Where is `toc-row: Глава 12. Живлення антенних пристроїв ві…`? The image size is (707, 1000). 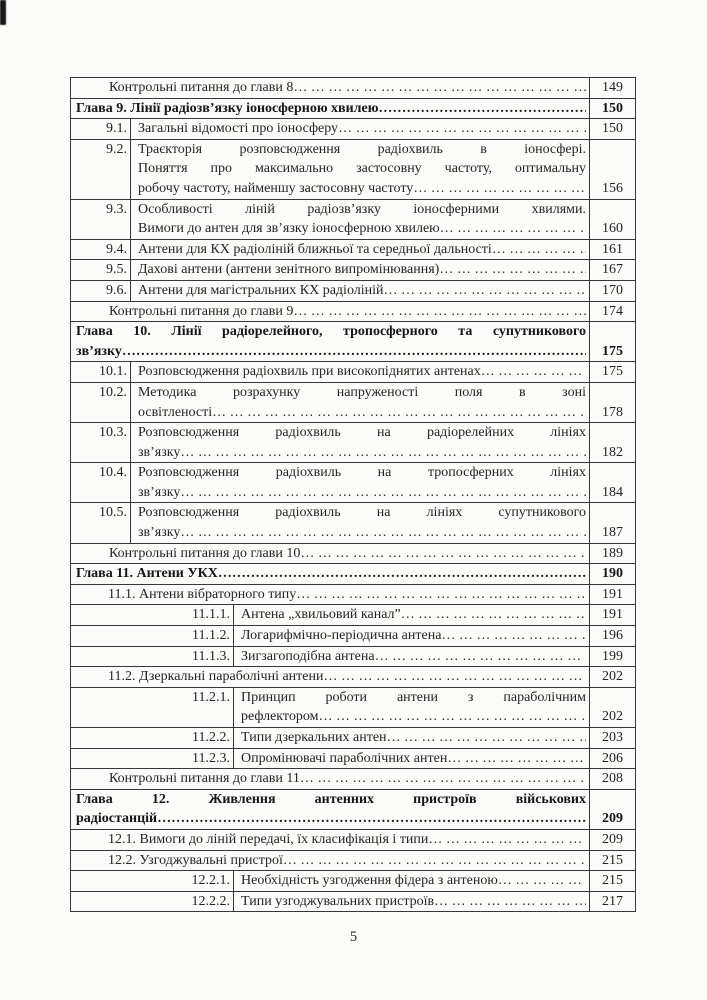 toc-row: Глава 12. Живлення антенних пристроїв ві… is located at coordinates (353, 809).